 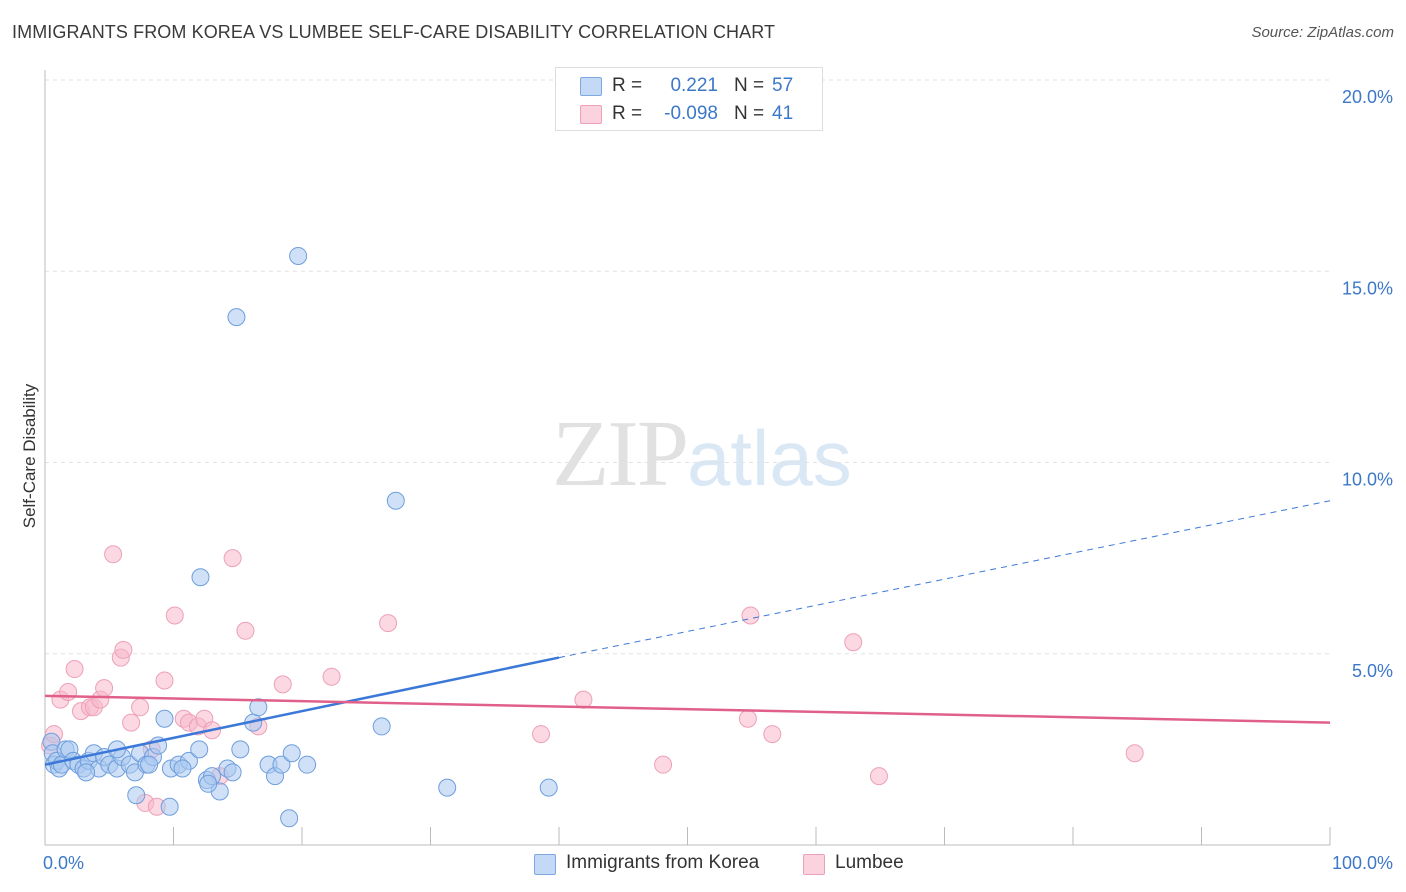 What do you see at coordinates (1322, 32) in the screenshot?
I see `source-label: Source: ZipAtlas.com` at bounding box center [1322, 32].